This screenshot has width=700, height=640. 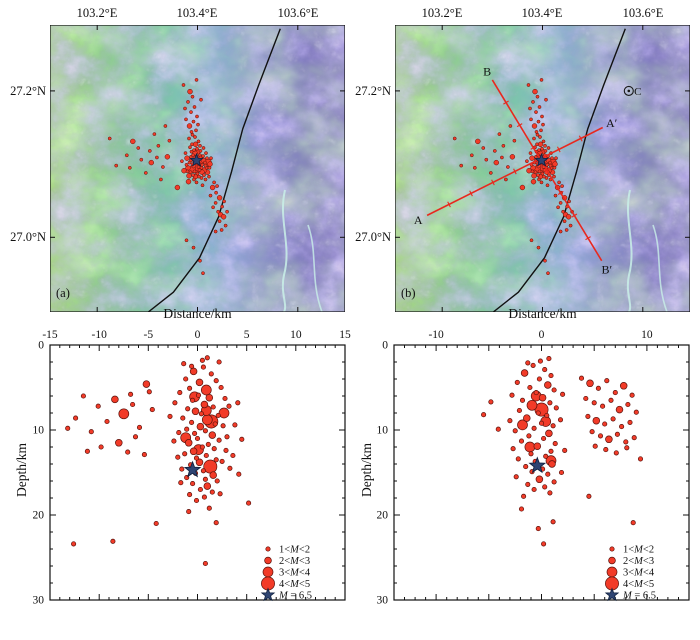 I want to click on x-tick-label: 10, so click(x=296, y=335).